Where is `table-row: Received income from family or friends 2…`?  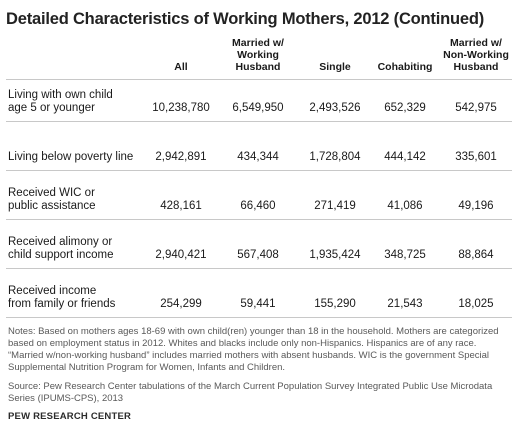
table-row: Received income from family or friends 2… is located at coordinates (259, 293).